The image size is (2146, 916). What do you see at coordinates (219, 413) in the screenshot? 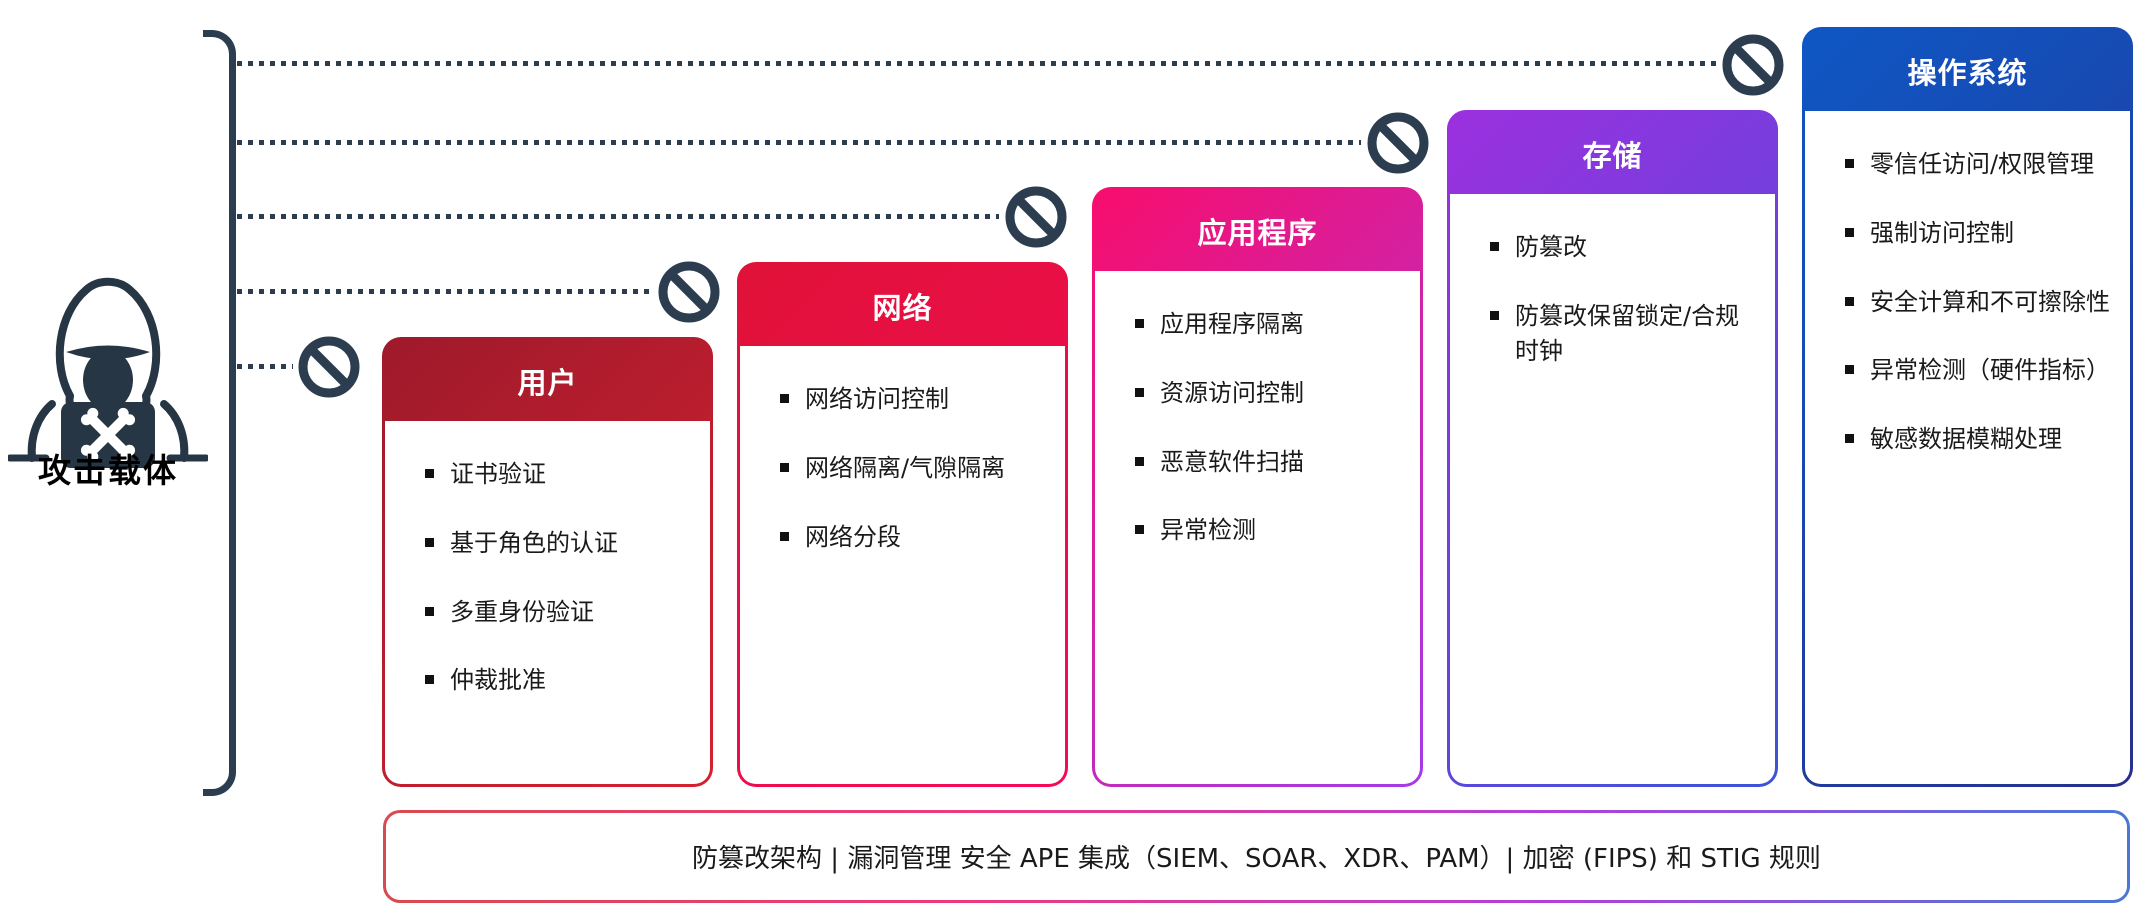
I see `attack-bracket` at bounding box center [219, 413].